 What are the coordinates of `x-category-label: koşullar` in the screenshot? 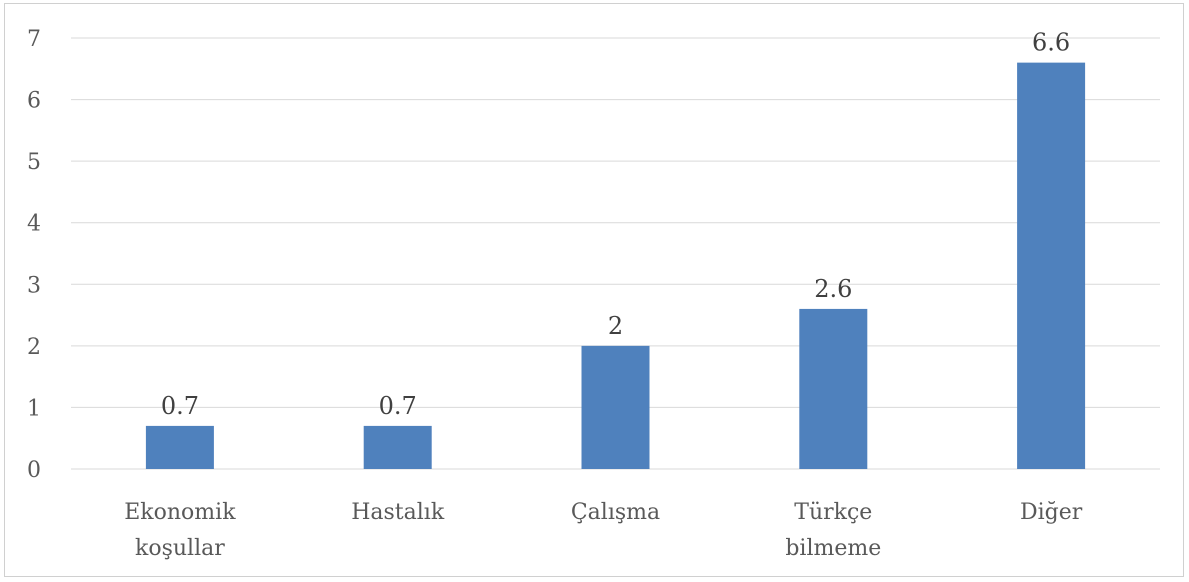 It's located at (180, 548).